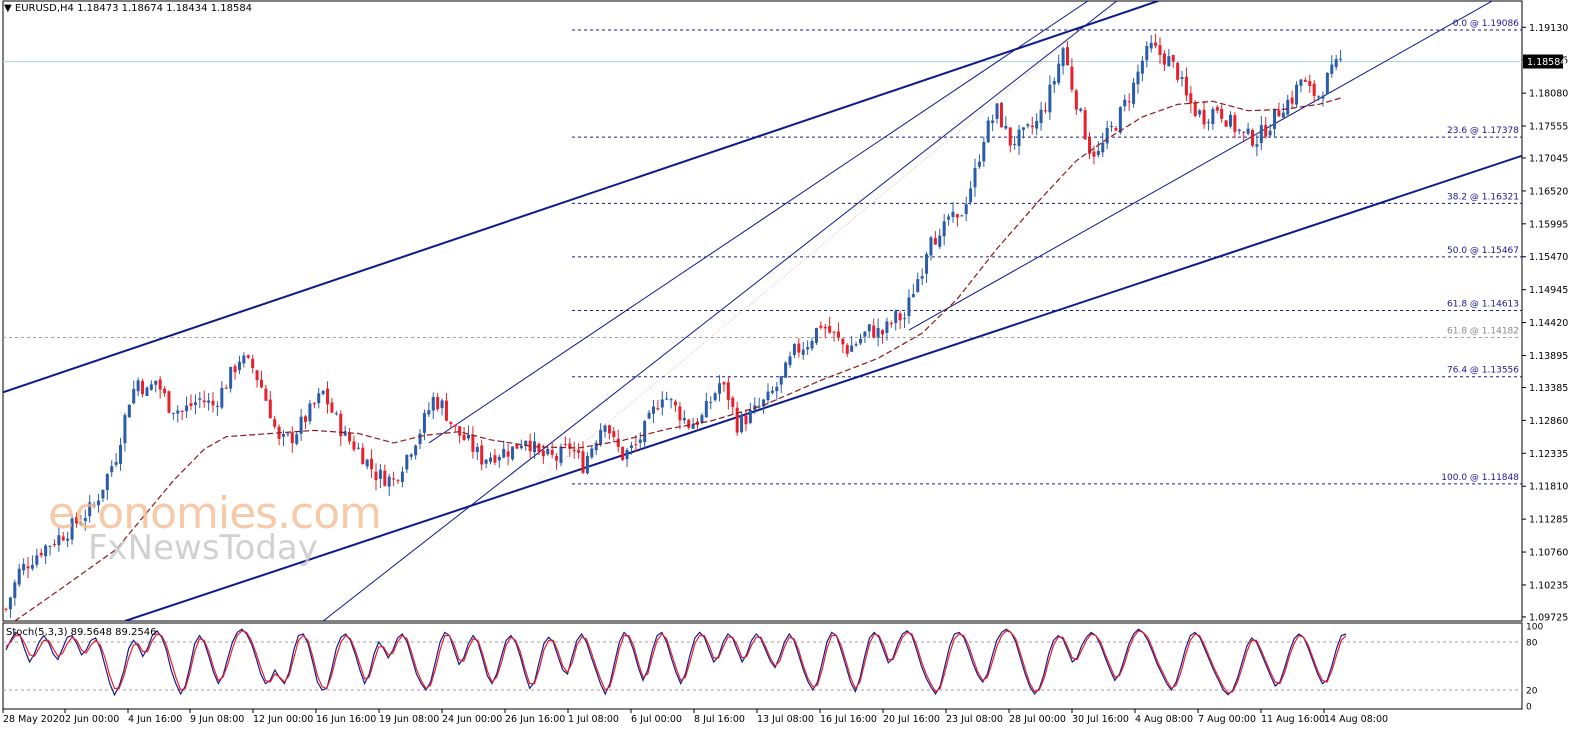  I want to click on time-tick-label: 20 Jul 16:00, so click(911, 719).